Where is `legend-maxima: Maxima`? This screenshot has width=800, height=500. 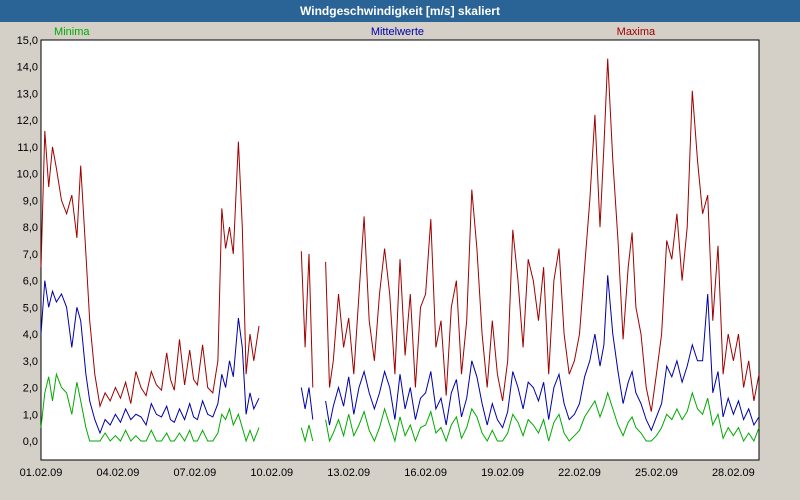
legend-maxima: Maxima is located at coordinates (636, 32).